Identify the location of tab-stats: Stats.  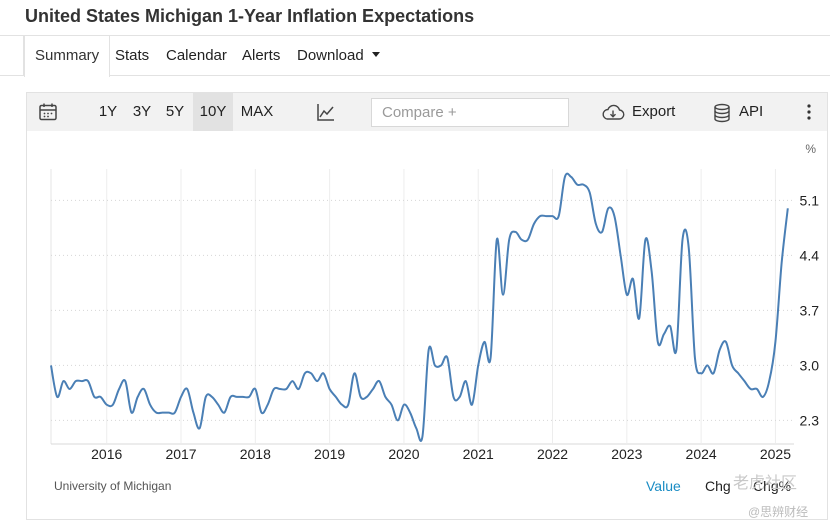
(132, 55).